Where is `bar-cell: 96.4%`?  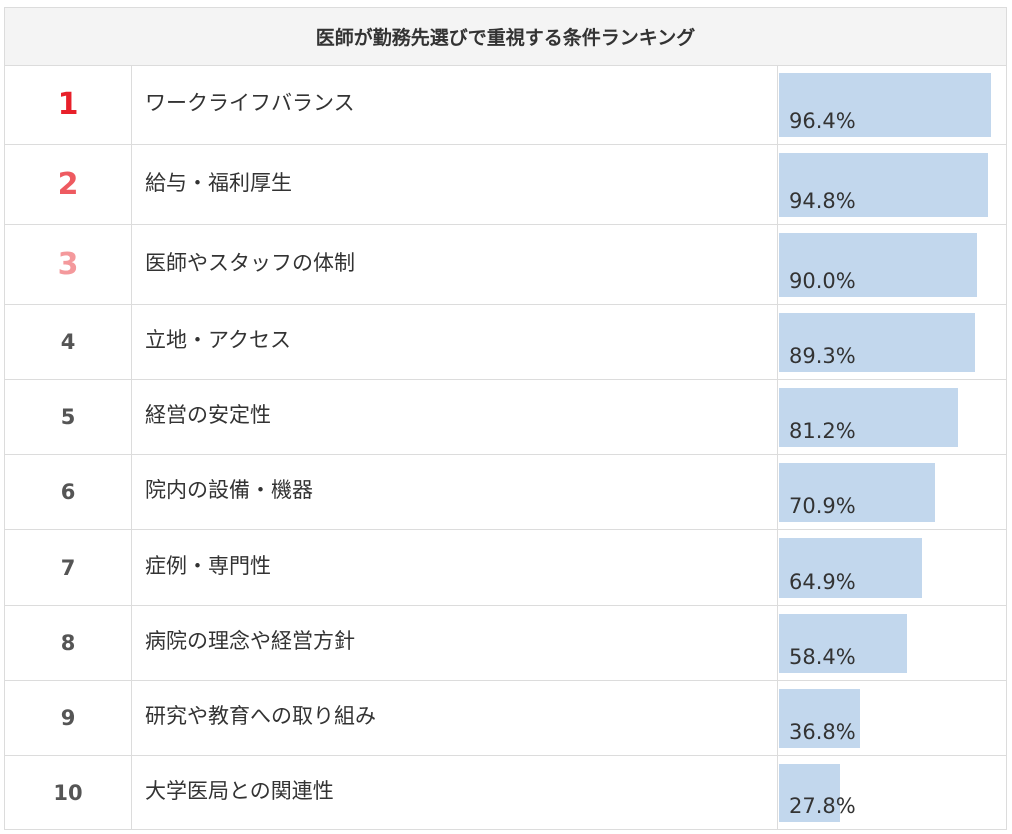 bar-cell: 96.4% is located at coordinates (892, 104).